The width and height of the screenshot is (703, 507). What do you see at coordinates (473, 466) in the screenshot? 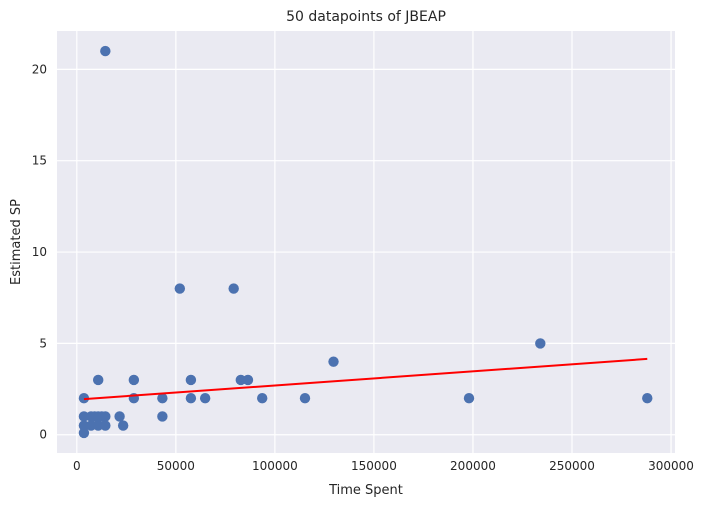
I see `x-tick-label: 200000` at bounding box center [473, 466].